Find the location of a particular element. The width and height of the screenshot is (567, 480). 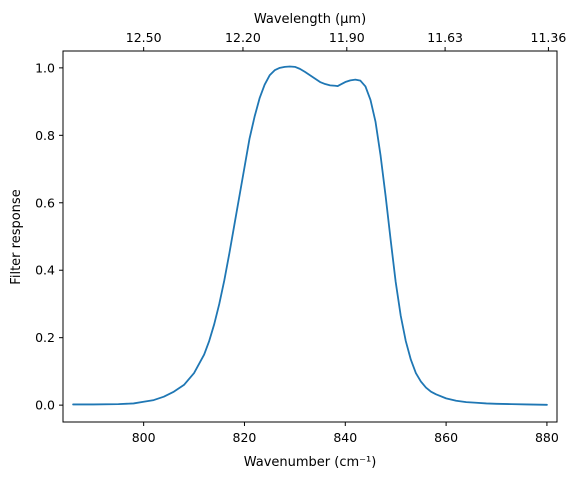

top-tick-label: 11.63 is located at coordinates (445, 37).